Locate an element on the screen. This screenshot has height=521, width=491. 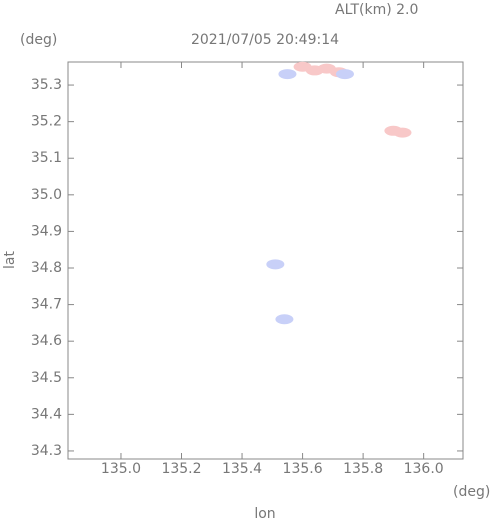
x-tick-label: 135.2 is located at coordinates (181, 469).